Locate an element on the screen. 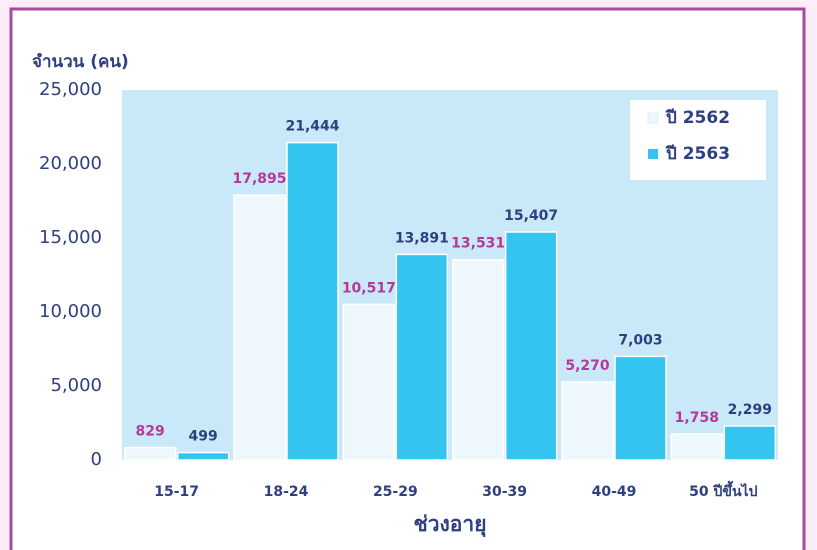 The height and width of the screenshot is (550, 817). x-tick-label: 15-17 is located at coordinates (176, 492).